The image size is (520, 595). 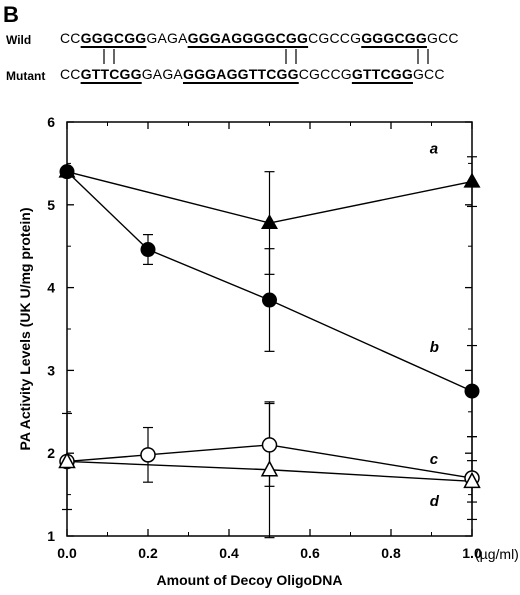 What do you see at coordinates (250, 580) in the screenshot?
I see `x-axis-label: Amount of Decoy OligoDNA` at bounding box center [250, 580].